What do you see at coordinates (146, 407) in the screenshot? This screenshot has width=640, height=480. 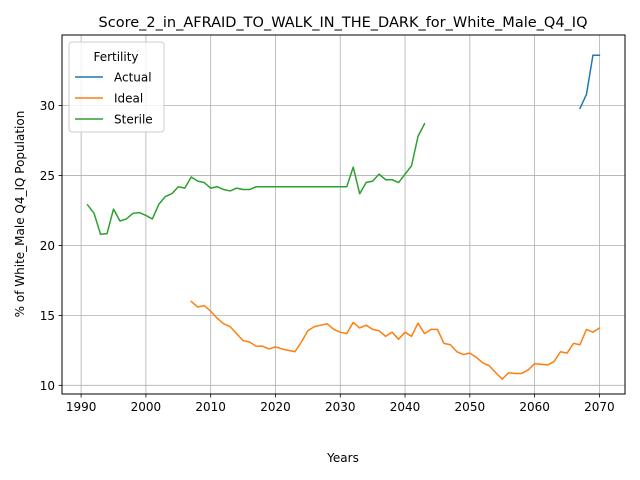 I see `x-tick-label: 2000` at bounding box center [146, 407].